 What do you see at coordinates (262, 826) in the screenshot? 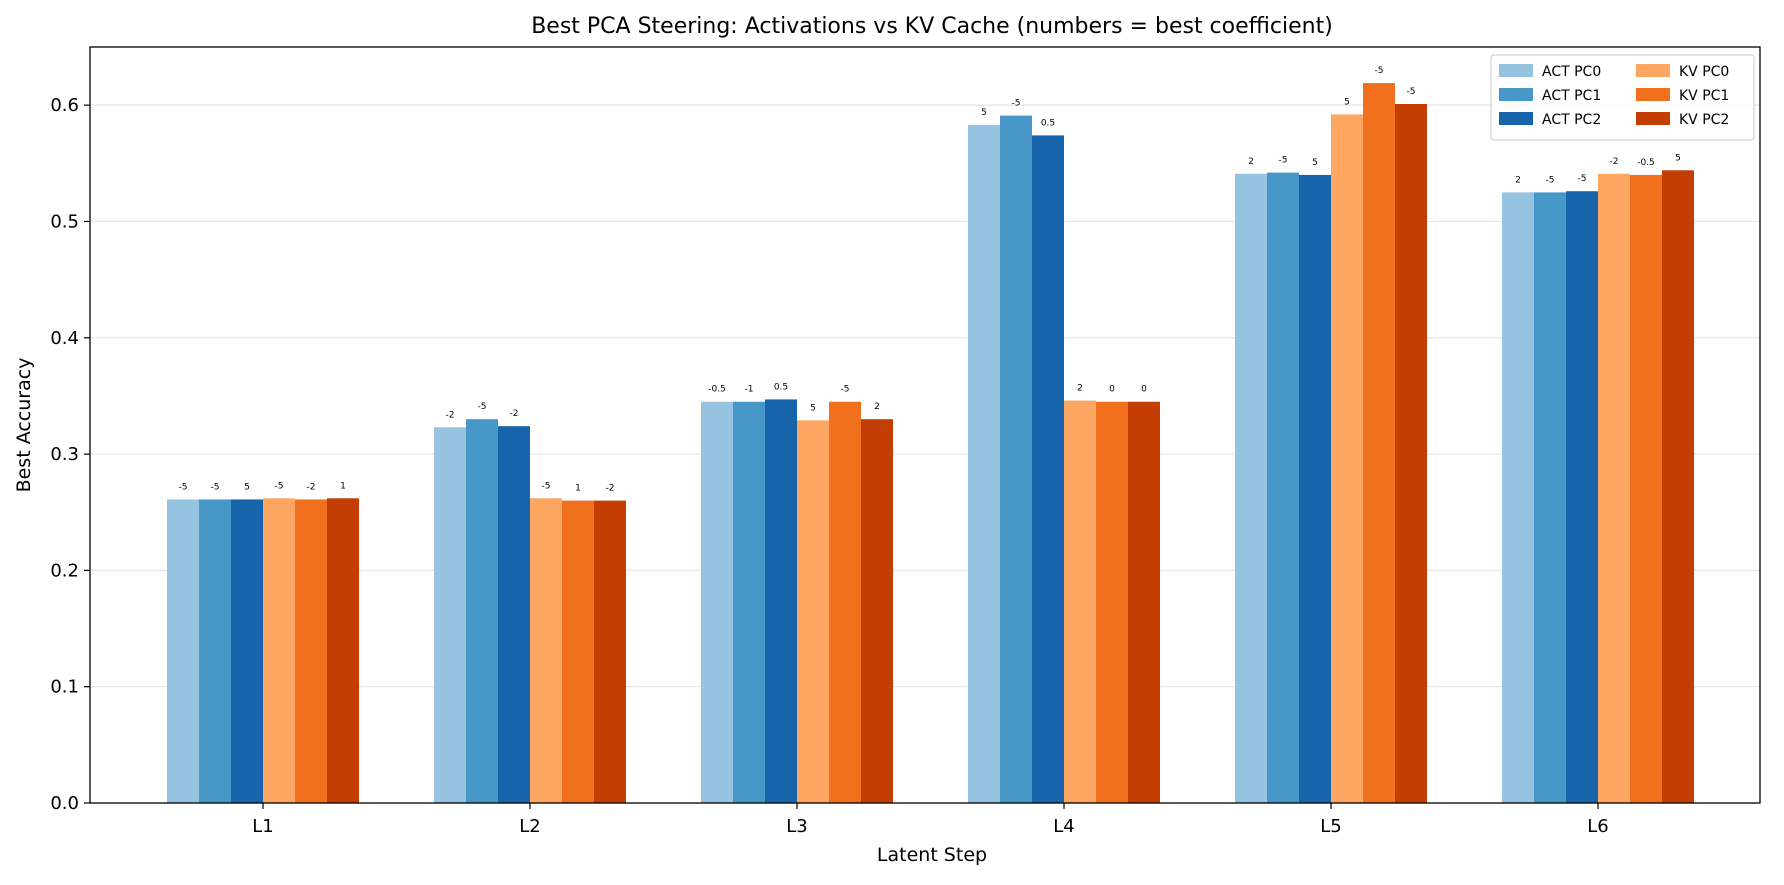
I see `x-tick-label: L1` at bounding box center [262, 826].